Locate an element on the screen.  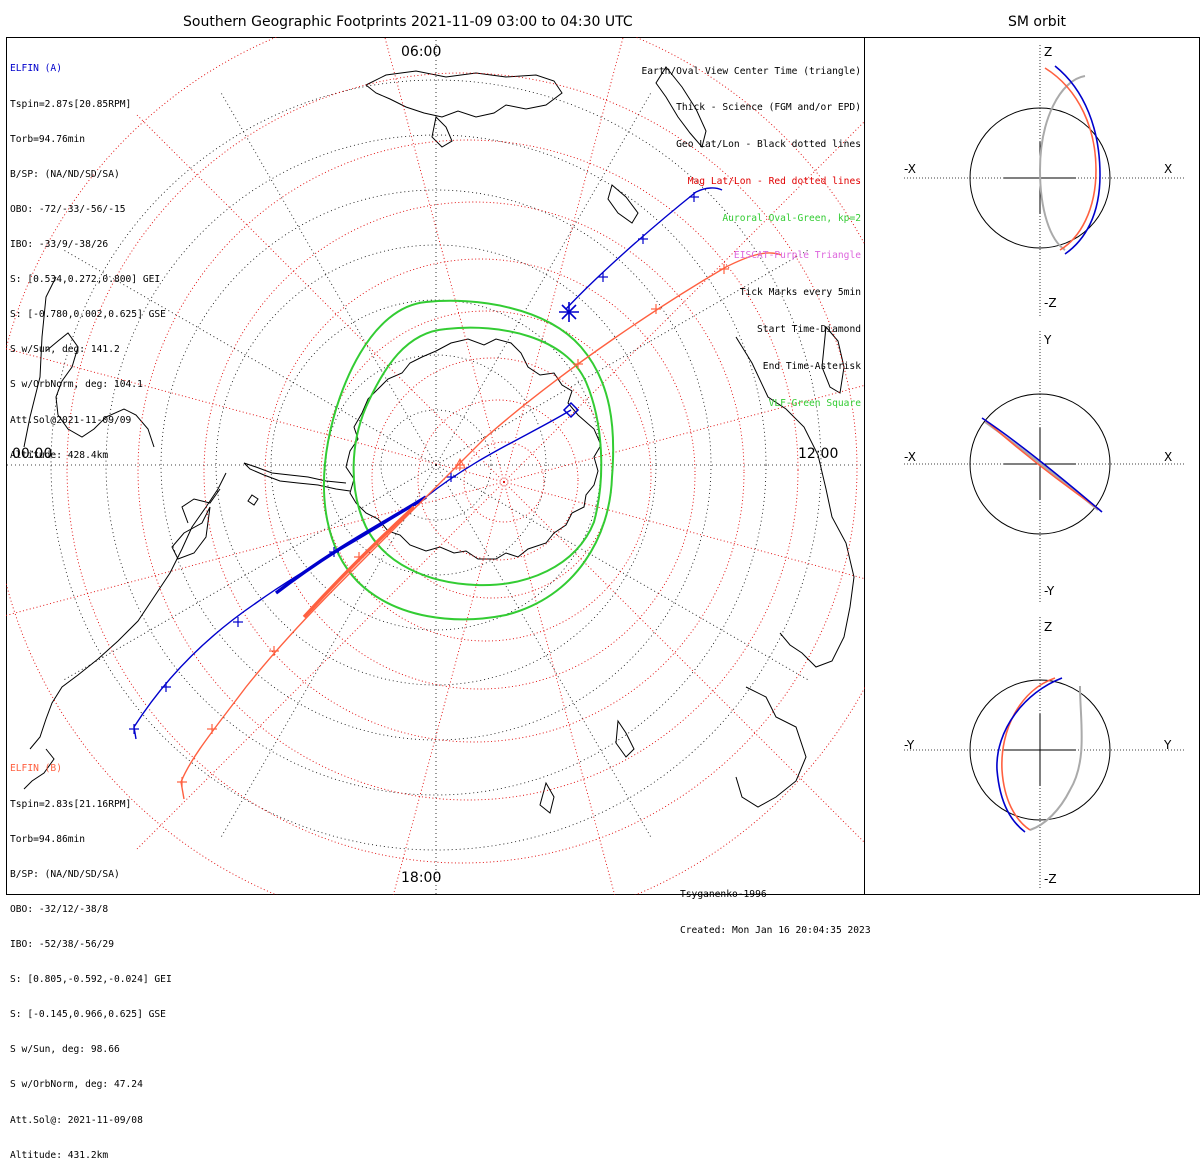
elfin-b-line: S w/OrbNorm, deg: 47.24 is located at coordinates (76, 1085).